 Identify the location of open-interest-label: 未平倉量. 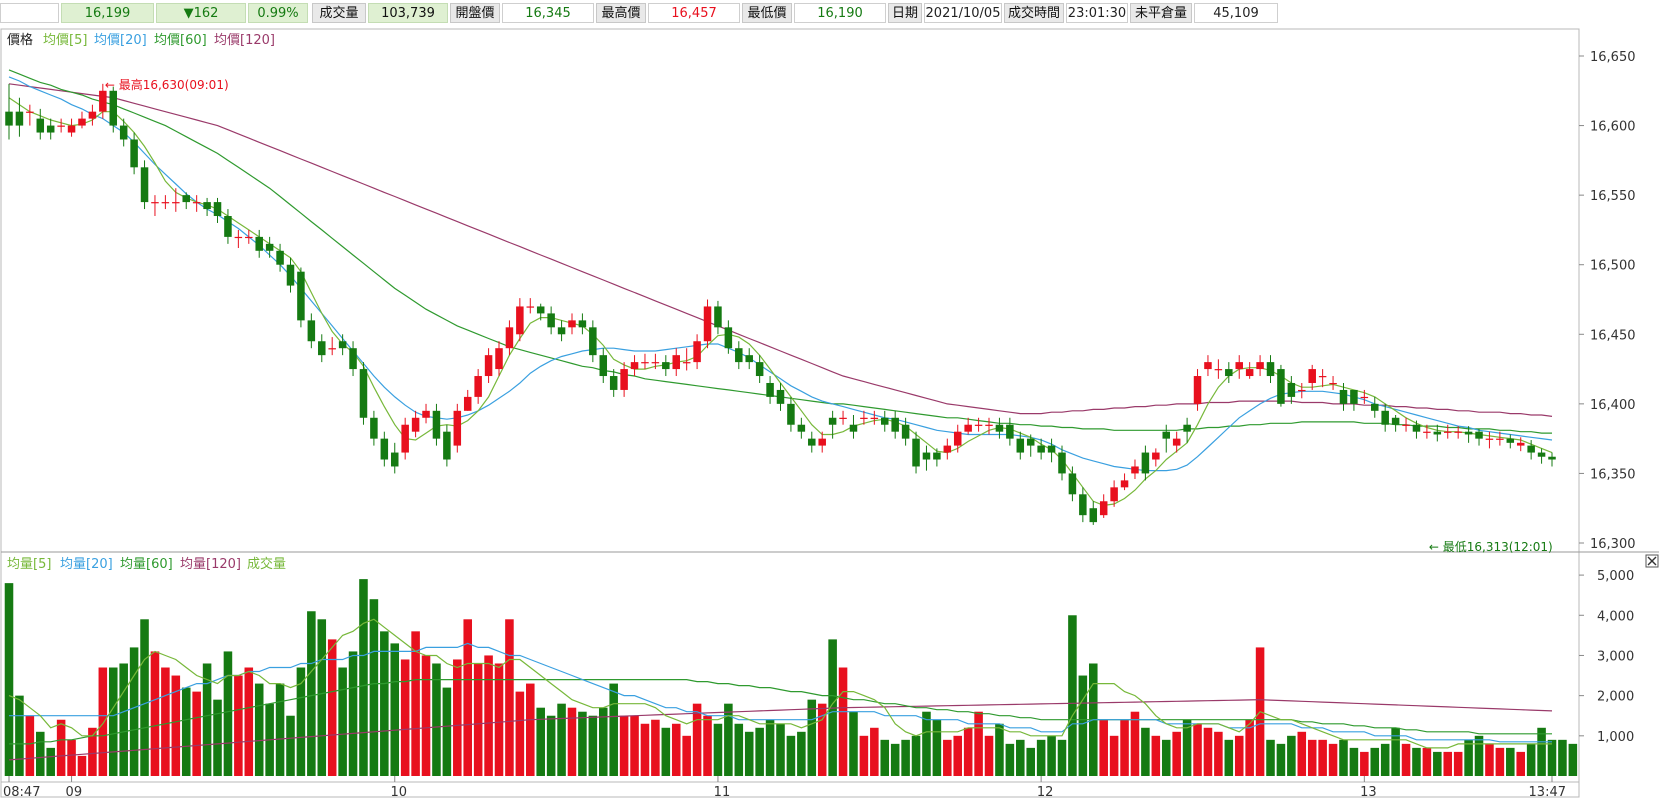
(1161, 13).